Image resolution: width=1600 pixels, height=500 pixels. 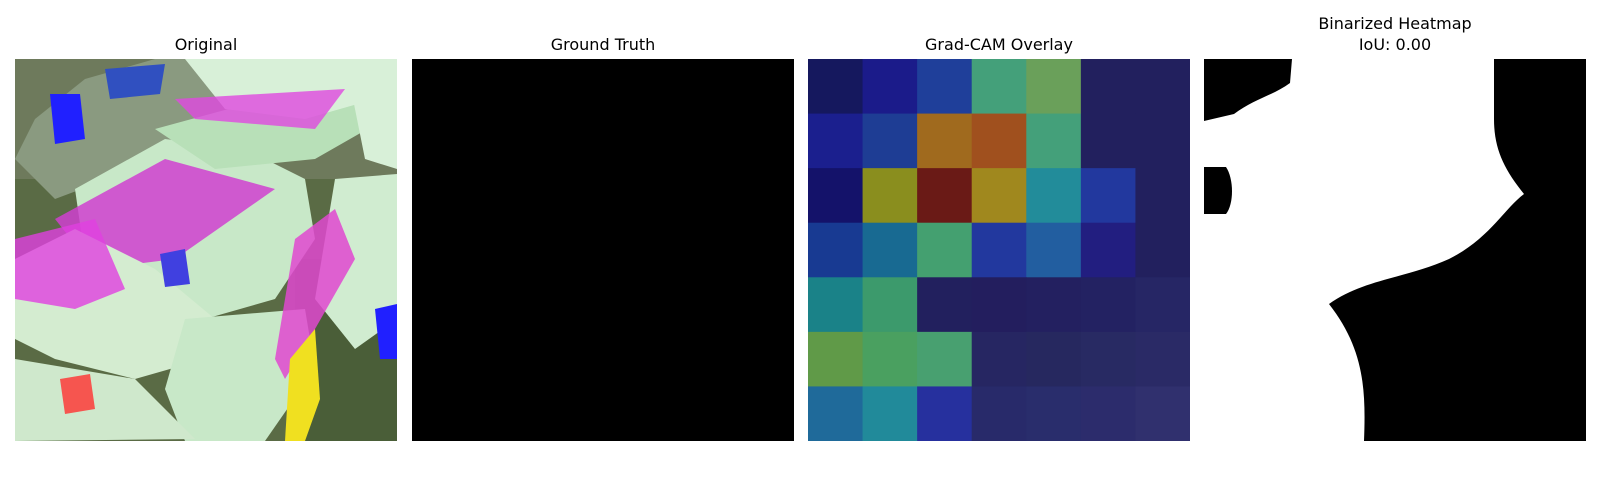 What do you see at coordinates (999, 44) in the screenshot?
I see `panel-title-gradcam-overlay: Grad-CAM Overlay` at bounding box center [999, 44].